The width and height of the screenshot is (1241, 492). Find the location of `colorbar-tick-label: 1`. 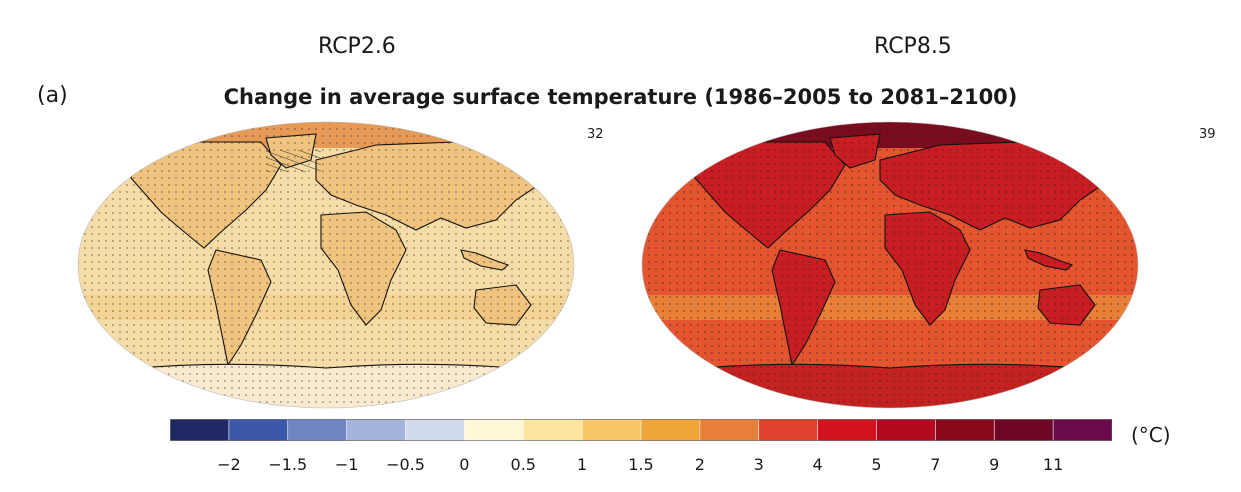

colorbar-tick-label: 1 is located at coordinates (582, 464).